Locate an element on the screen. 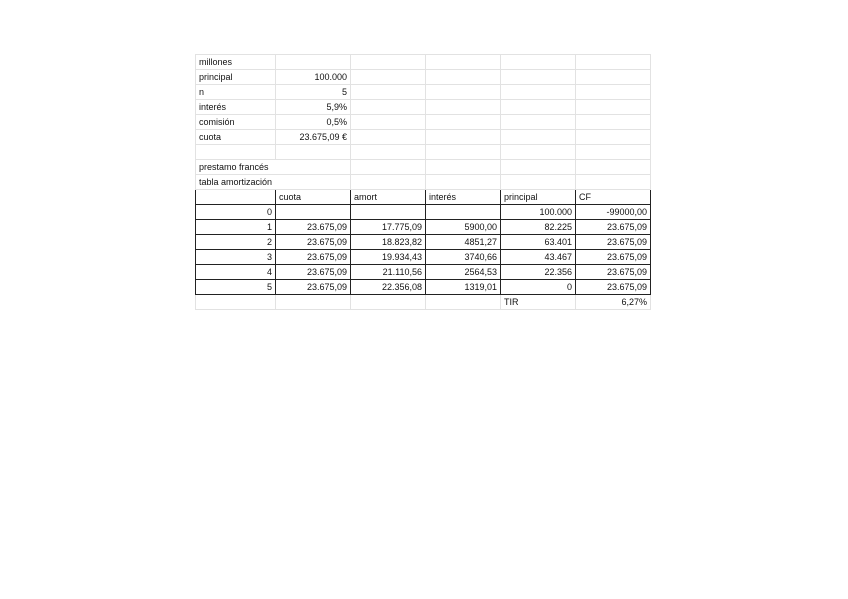 The height and width of the screenshot is (599, 848). column-header: CF is located at coordinates (613, 197).